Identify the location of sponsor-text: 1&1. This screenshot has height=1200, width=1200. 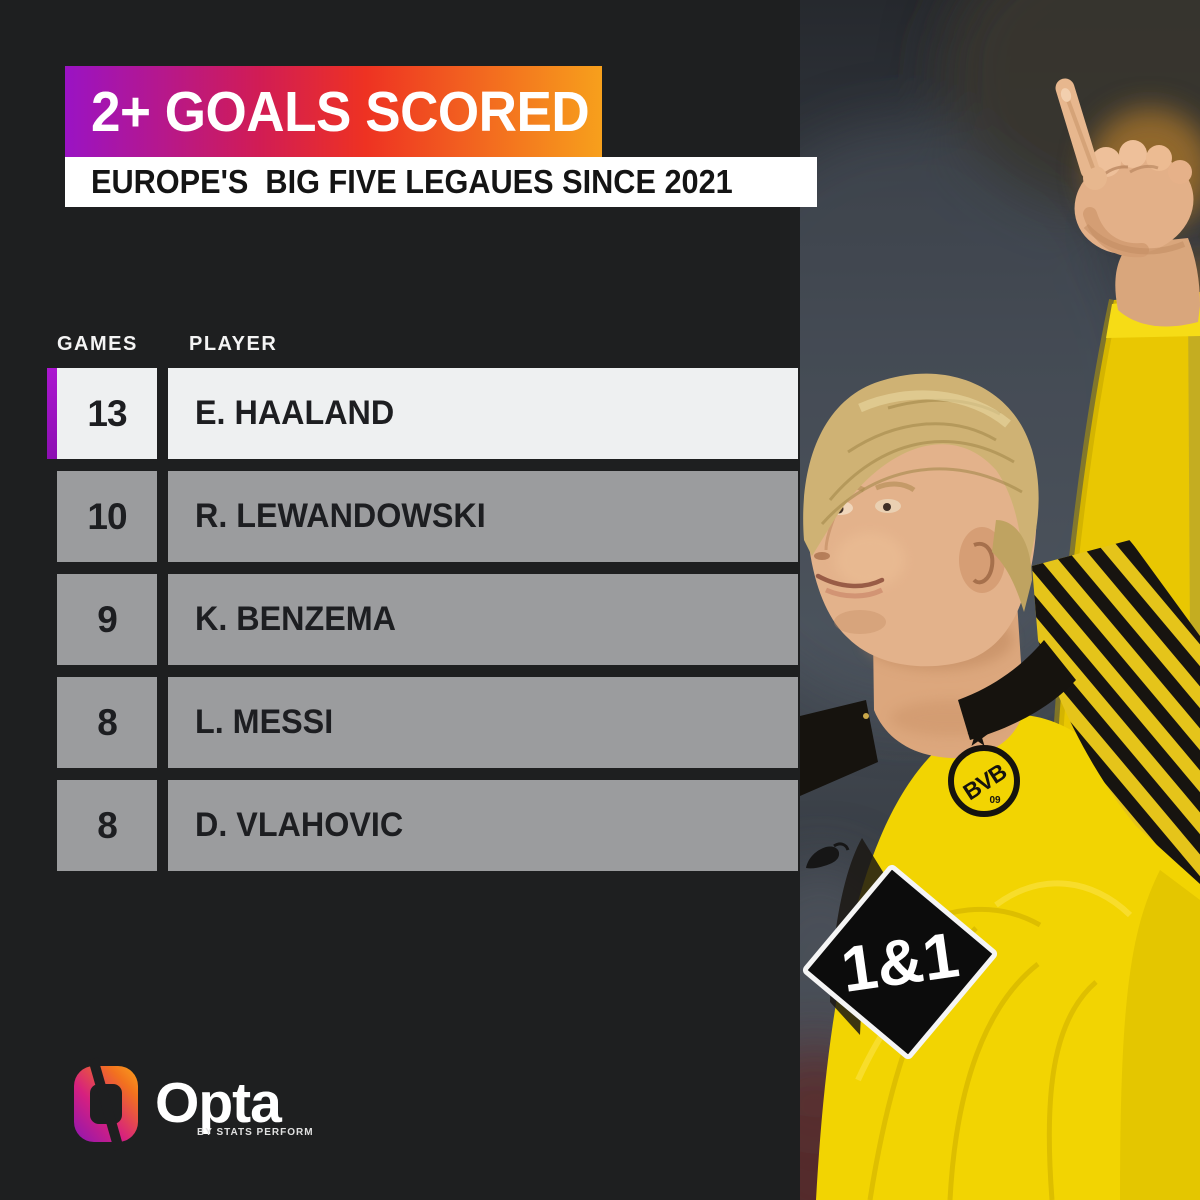
(900, 962).